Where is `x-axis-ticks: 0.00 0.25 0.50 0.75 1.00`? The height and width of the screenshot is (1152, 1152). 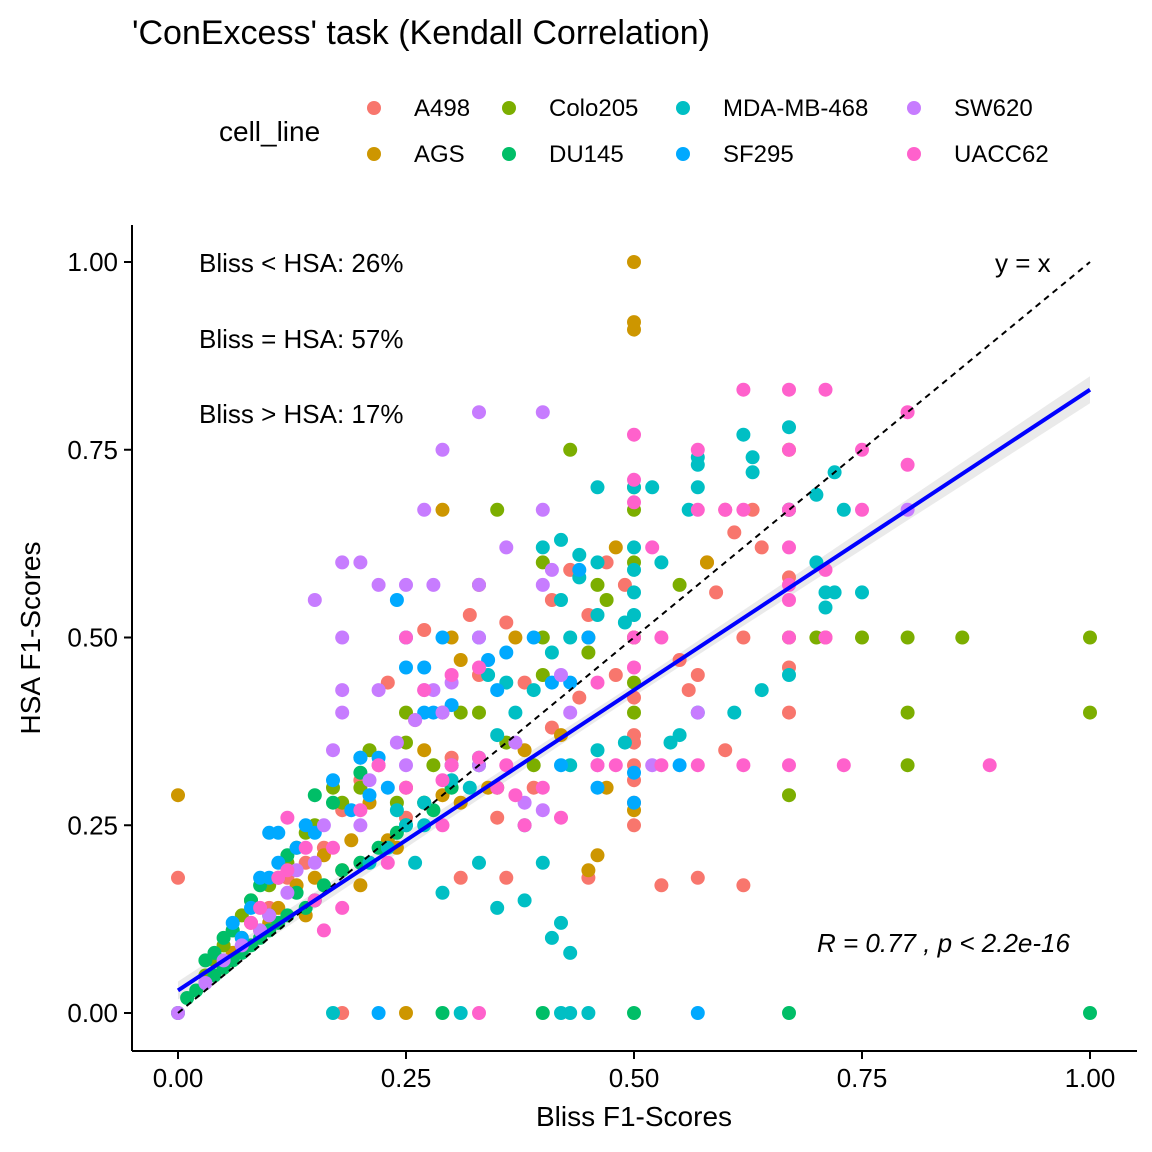
x-axis-ticks: 0.00 0.25 0.50 0.75 1.00 is located at coordinates (634, 1072).